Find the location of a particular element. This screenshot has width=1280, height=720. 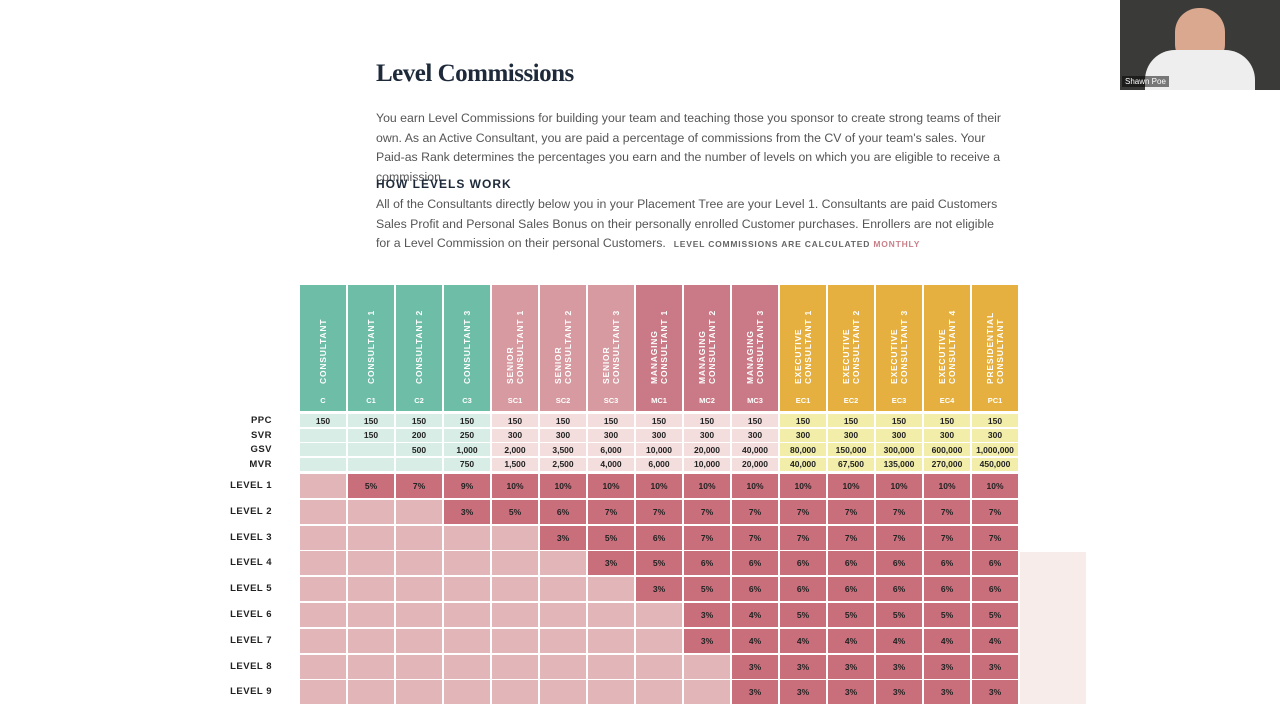

rank-name-box: CONSULTANT is located at coordinates (323, 339).